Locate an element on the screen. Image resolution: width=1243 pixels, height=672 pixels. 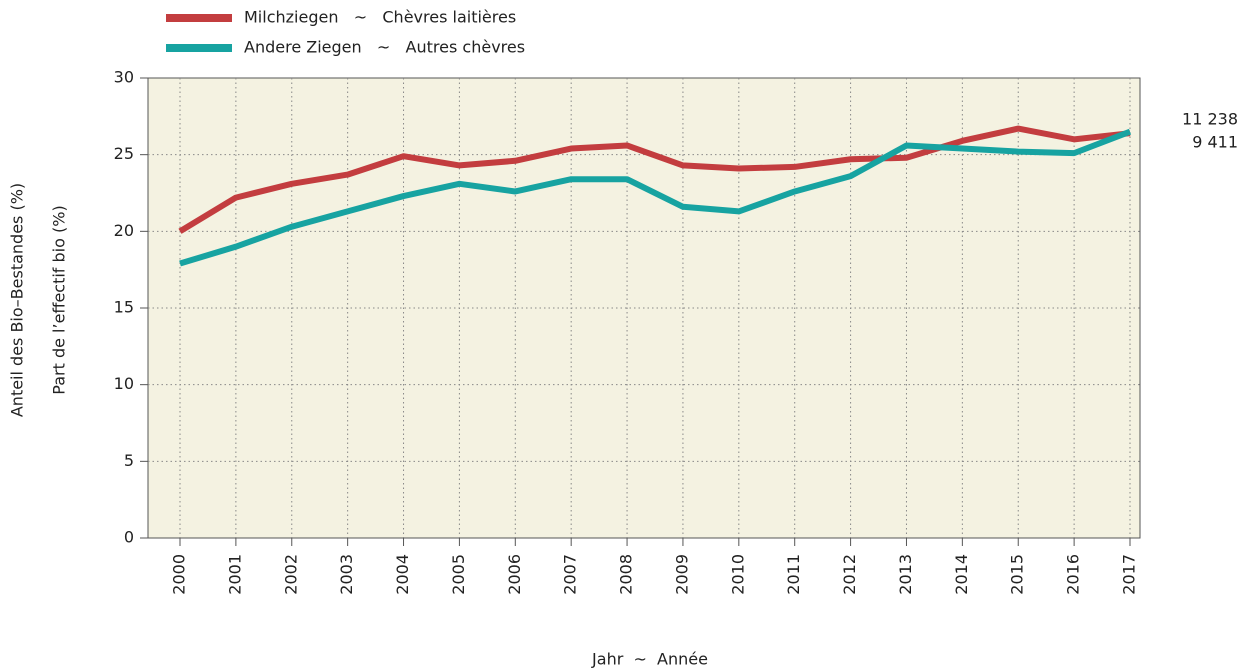
annotation: 9 411 is located at coordinates (1215, 142).